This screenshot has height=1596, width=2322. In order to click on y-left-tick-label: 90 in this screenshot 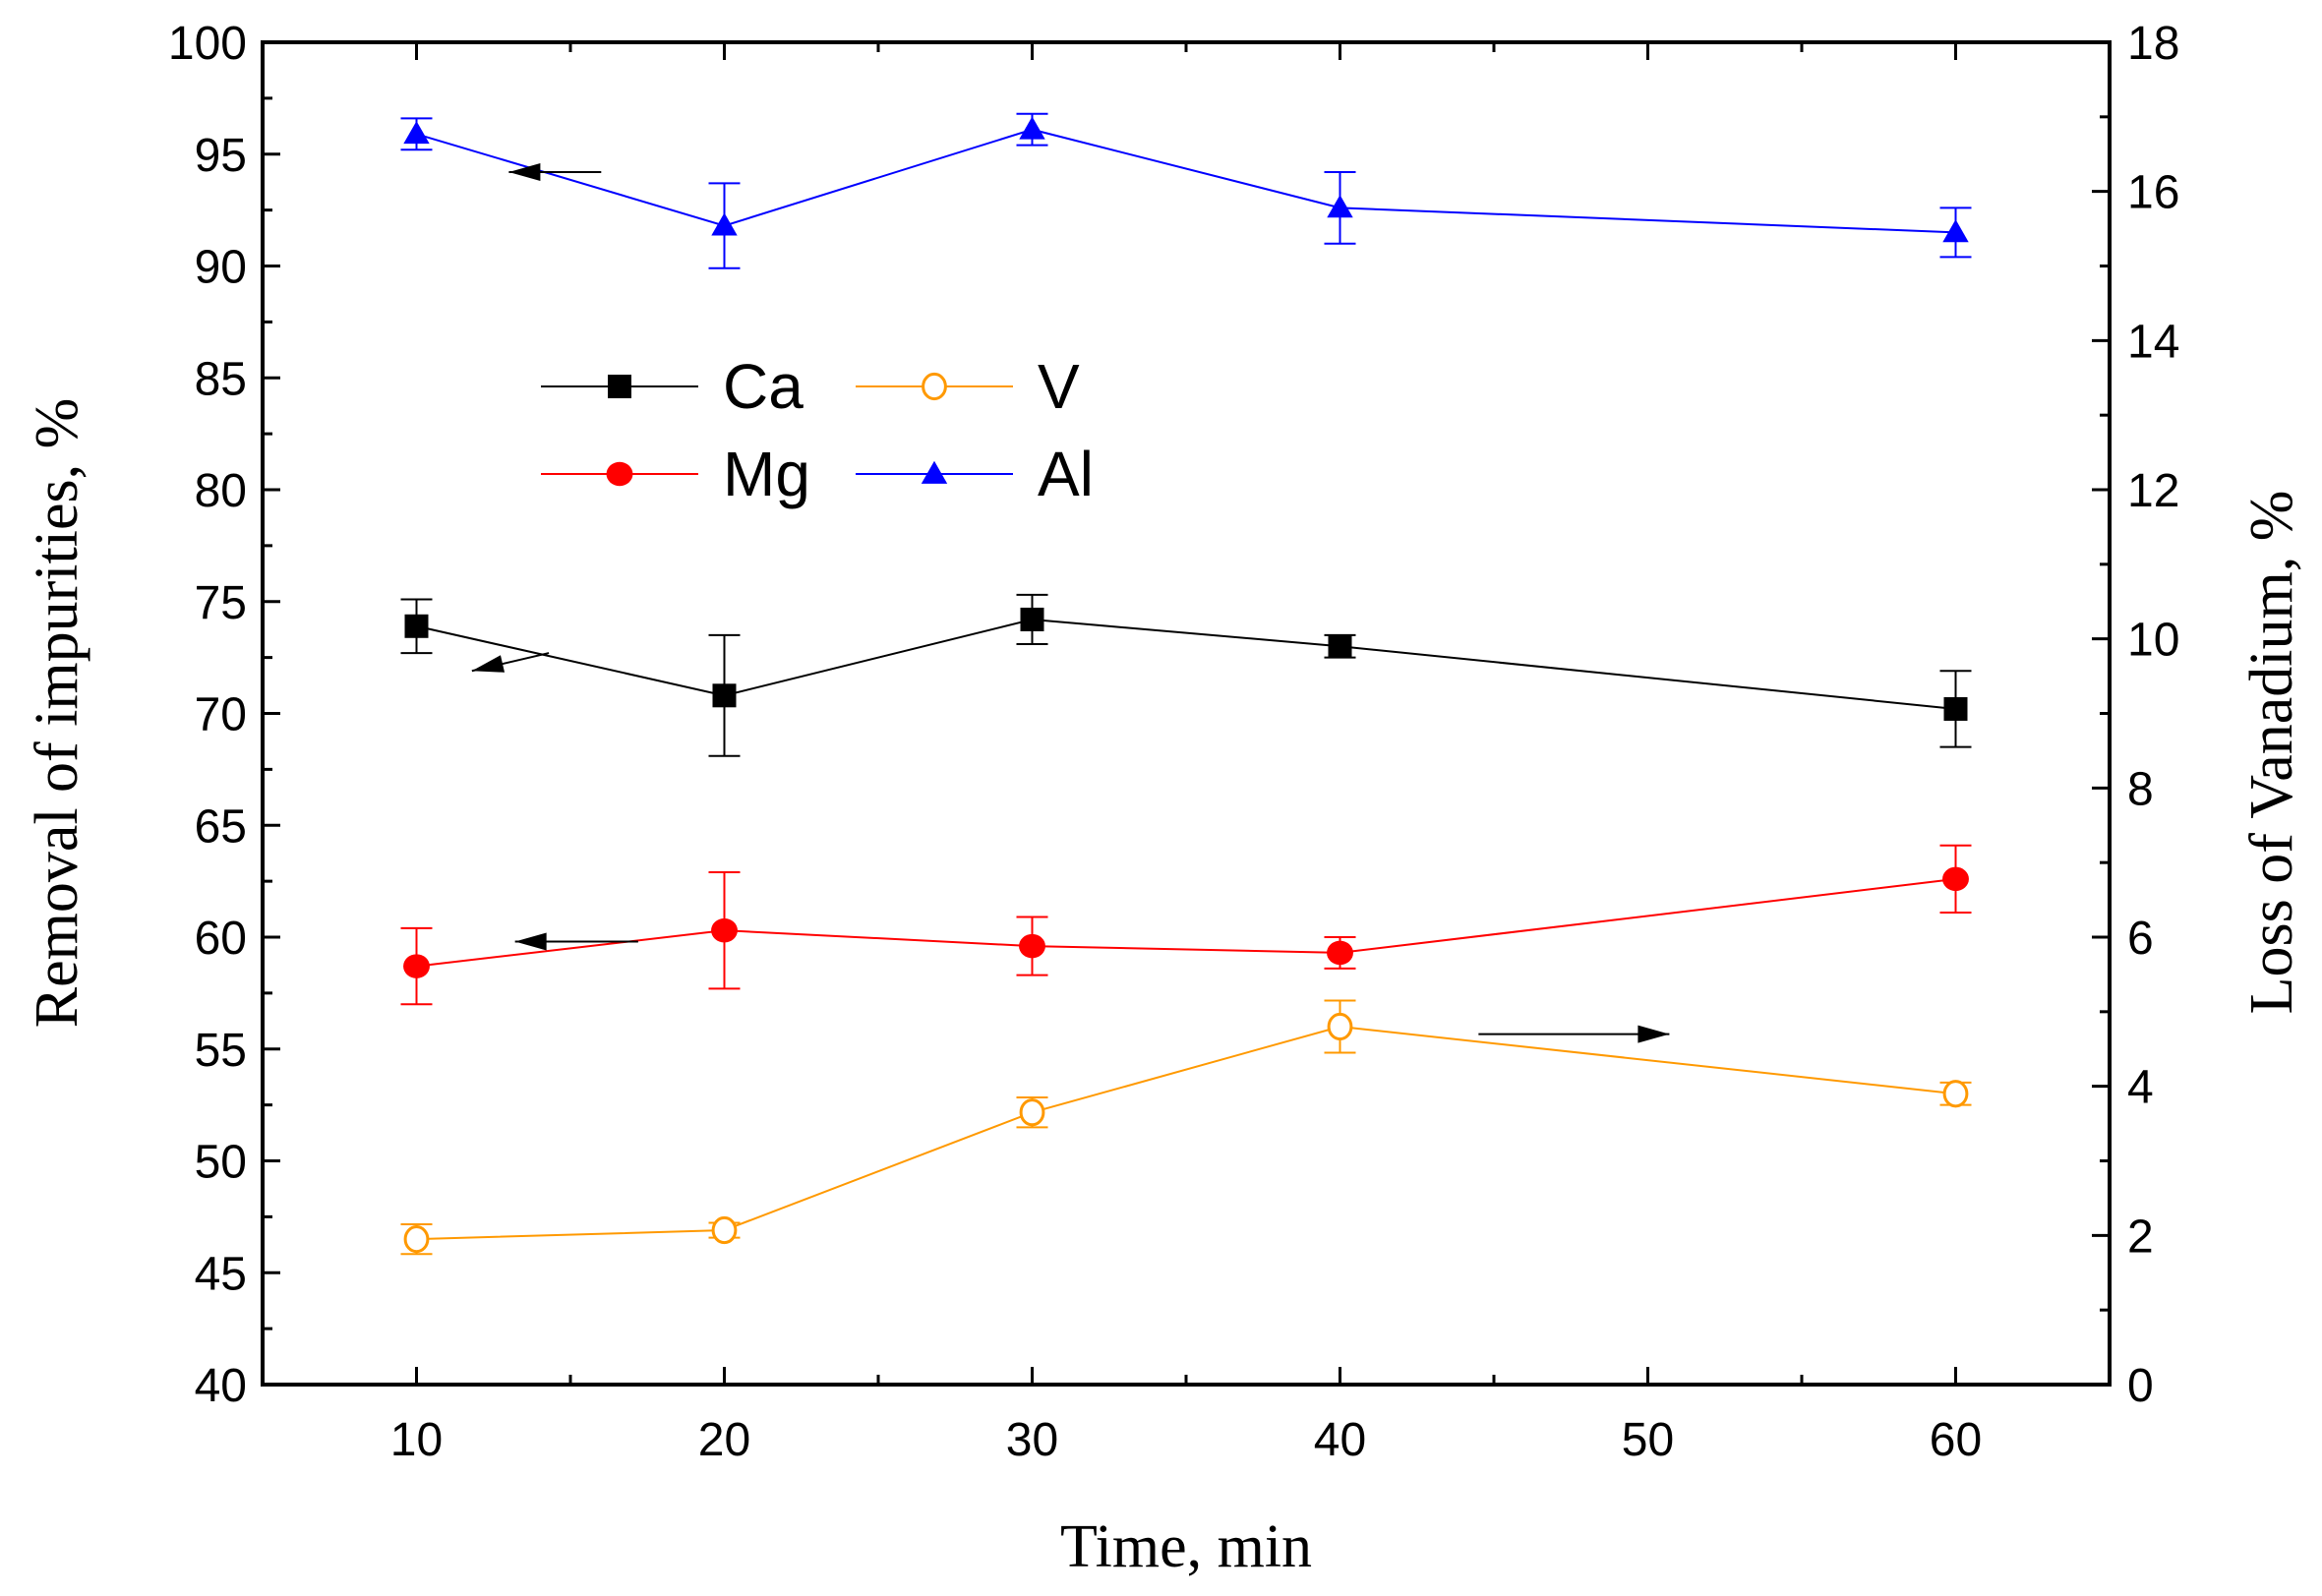, I will do `click(221, 268)`.